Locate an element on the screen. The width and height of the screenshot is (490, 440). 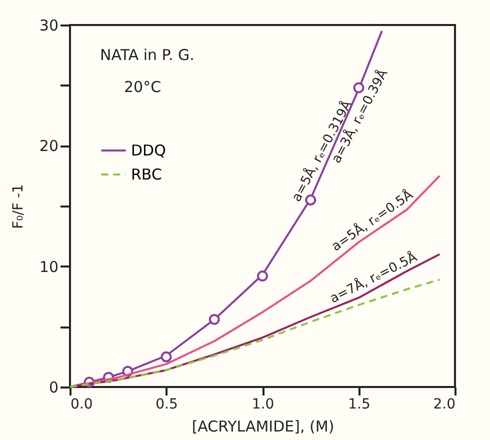
y-axis-title: F₀/F -1 is located at coordinates (18, 206).